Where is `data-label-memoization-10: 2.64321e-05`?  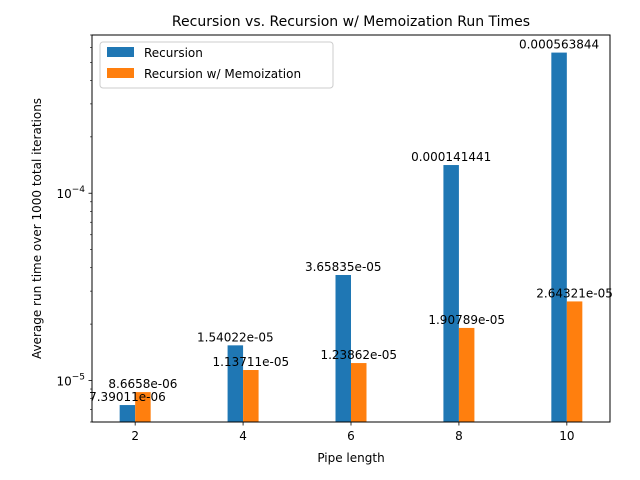 data-label-memoization-10: 2.64321e-05 is located at coordinates (574, 293).